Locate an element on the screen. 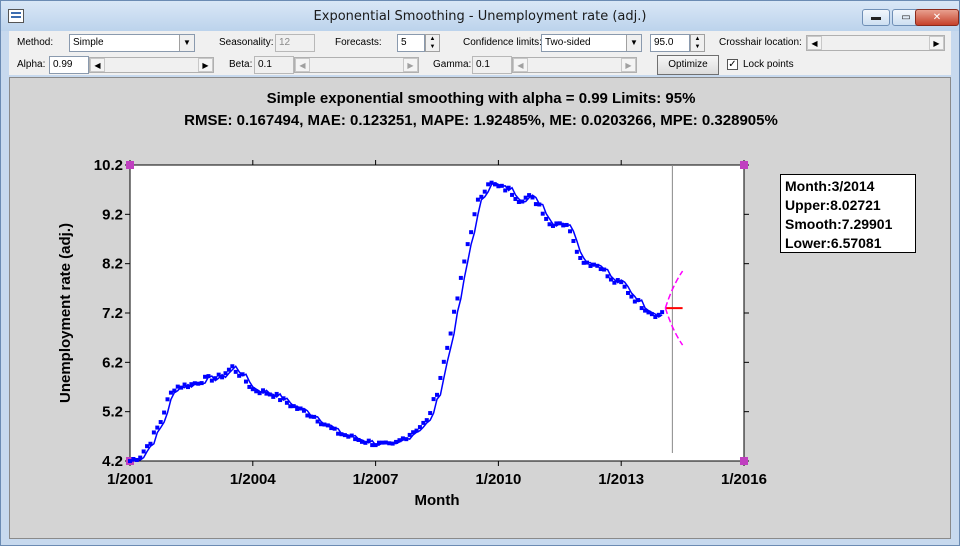 This screenshot has height=546, width=960. beta-field: 0.1 is located at coordinates (274, 65).